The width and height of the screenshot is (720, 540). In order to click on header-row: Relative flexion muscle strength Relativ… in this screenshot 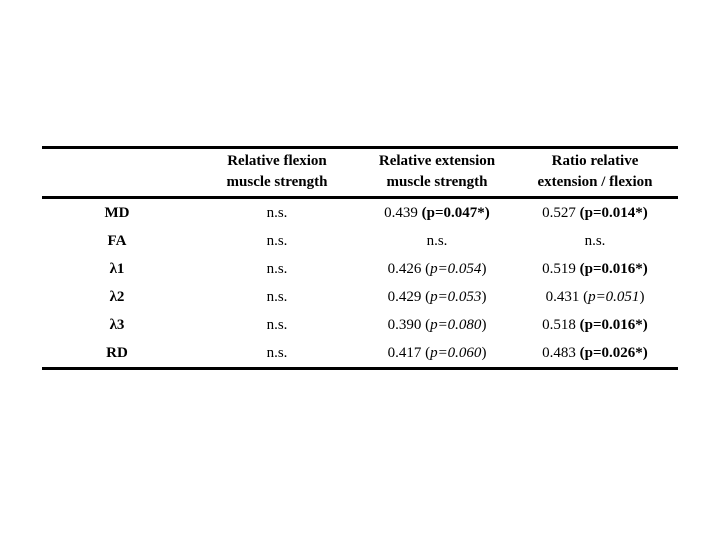, I will do `click(360, 173)`.